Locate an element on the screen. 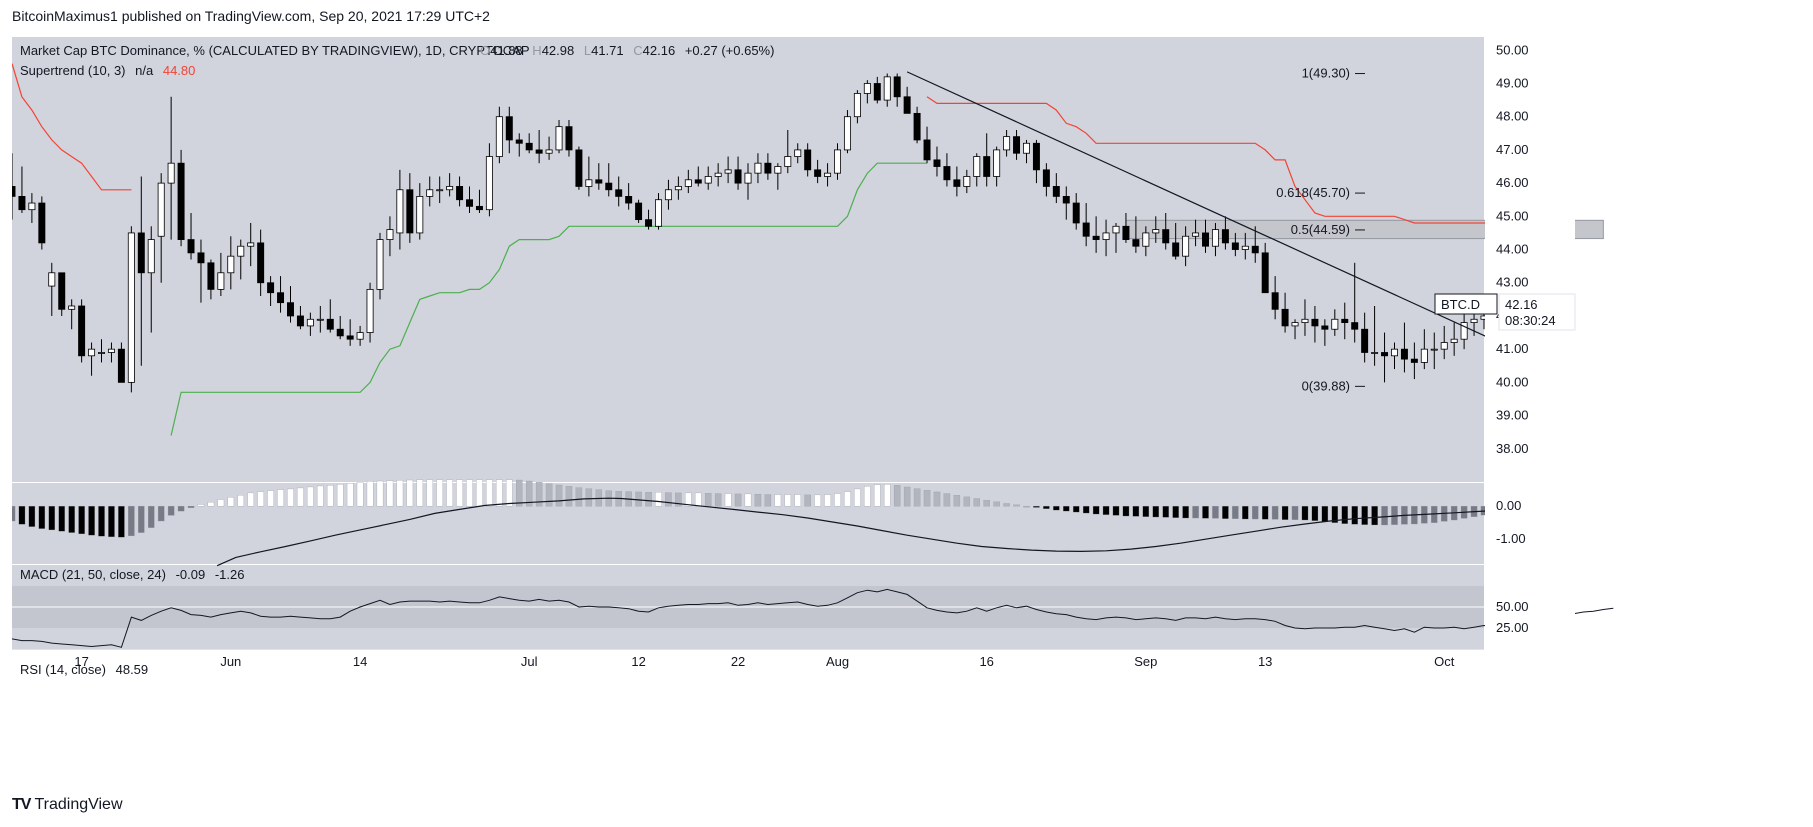 Image resolution: width=1813 pixels, height=827 pixels. fib-level-label: 0(39.88) is located at coordinates (1326, 385).